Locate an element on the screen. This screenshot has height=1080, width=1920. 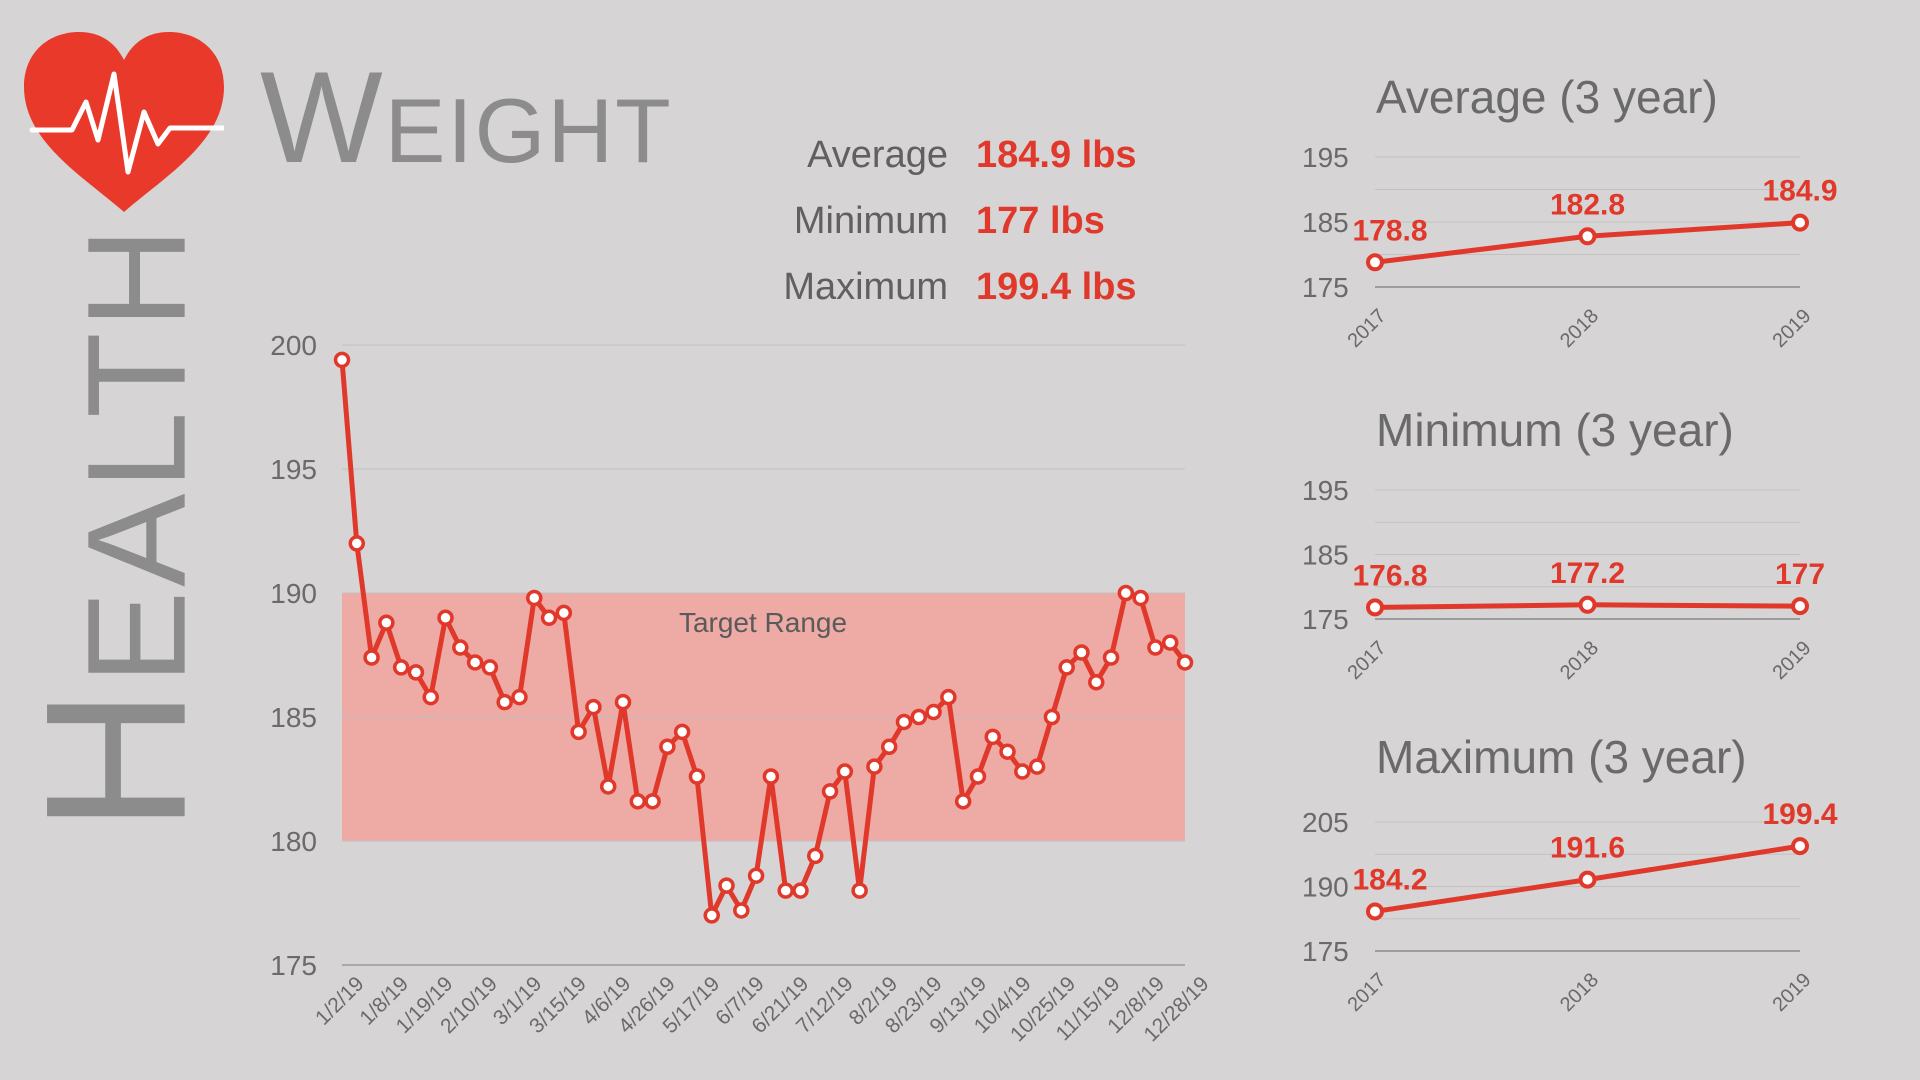
data-label: 184.9 is located at coordinates (1799, 191).